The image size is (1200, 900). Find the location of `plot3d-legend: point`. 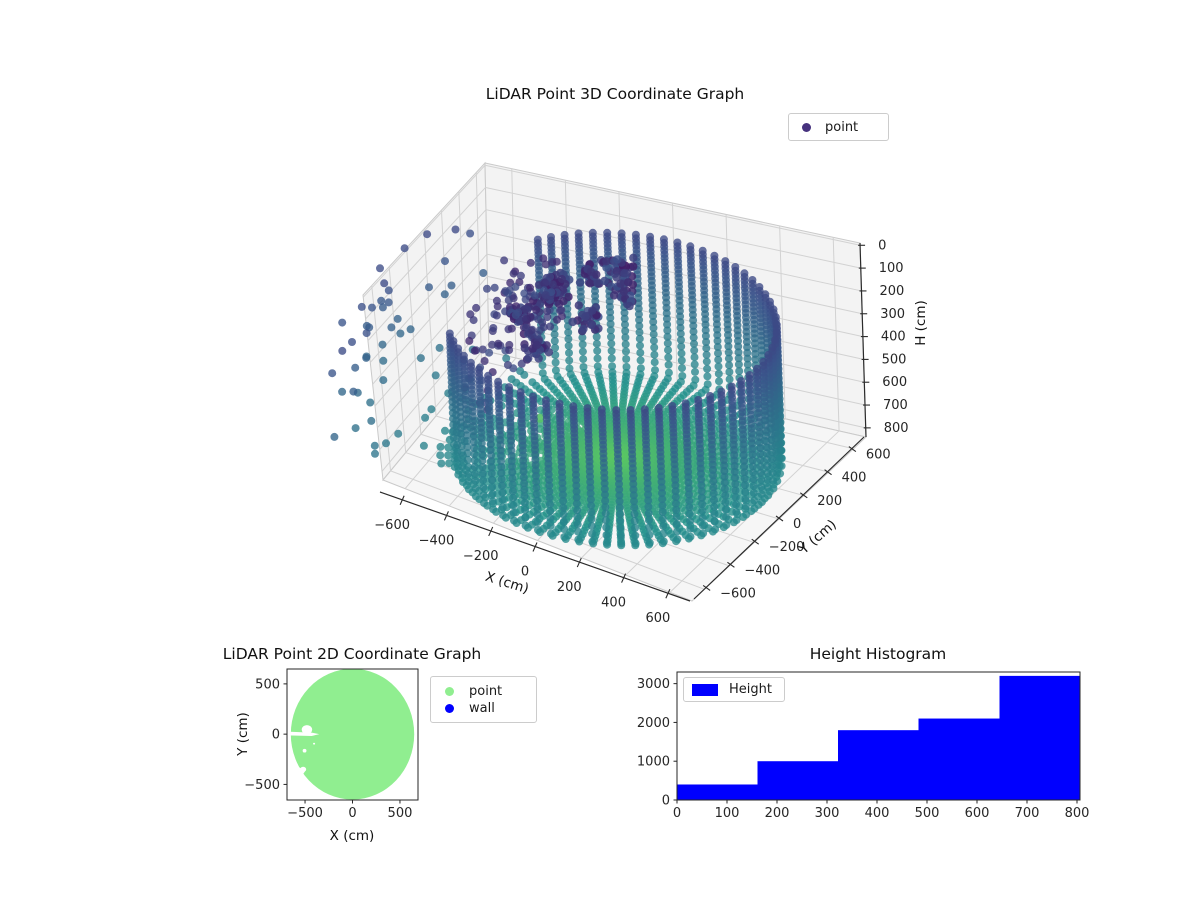

plot3d-legend: point is located at coordinates (838, 127).